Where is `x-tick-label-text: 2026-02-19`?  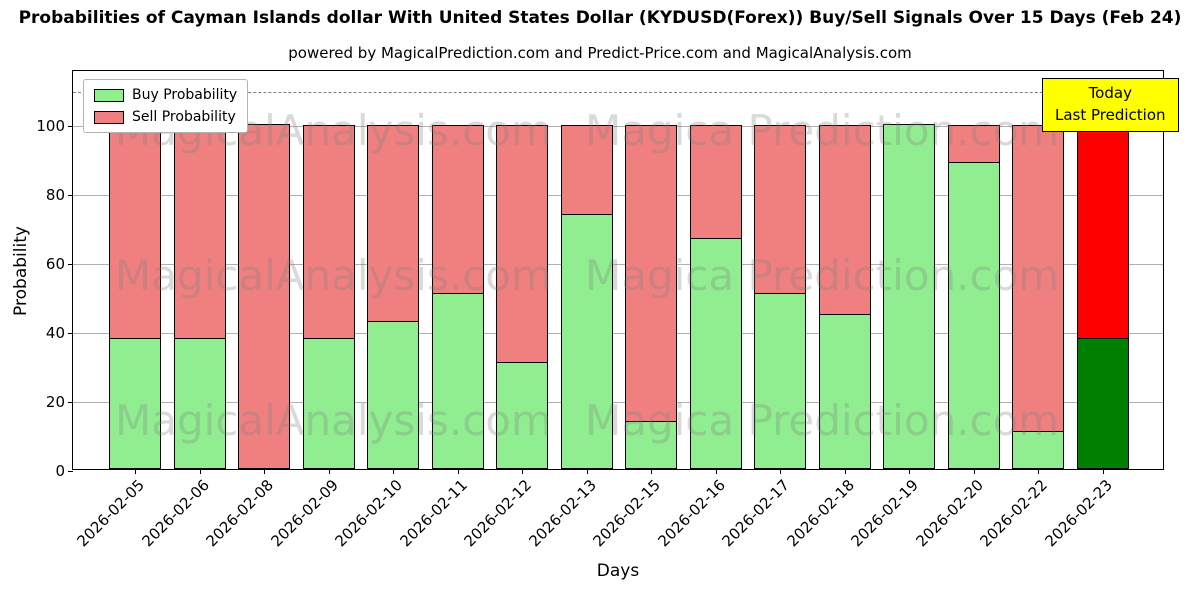 x-tick-label-text: 2026-02-19 is located at coordinates (884, 513).